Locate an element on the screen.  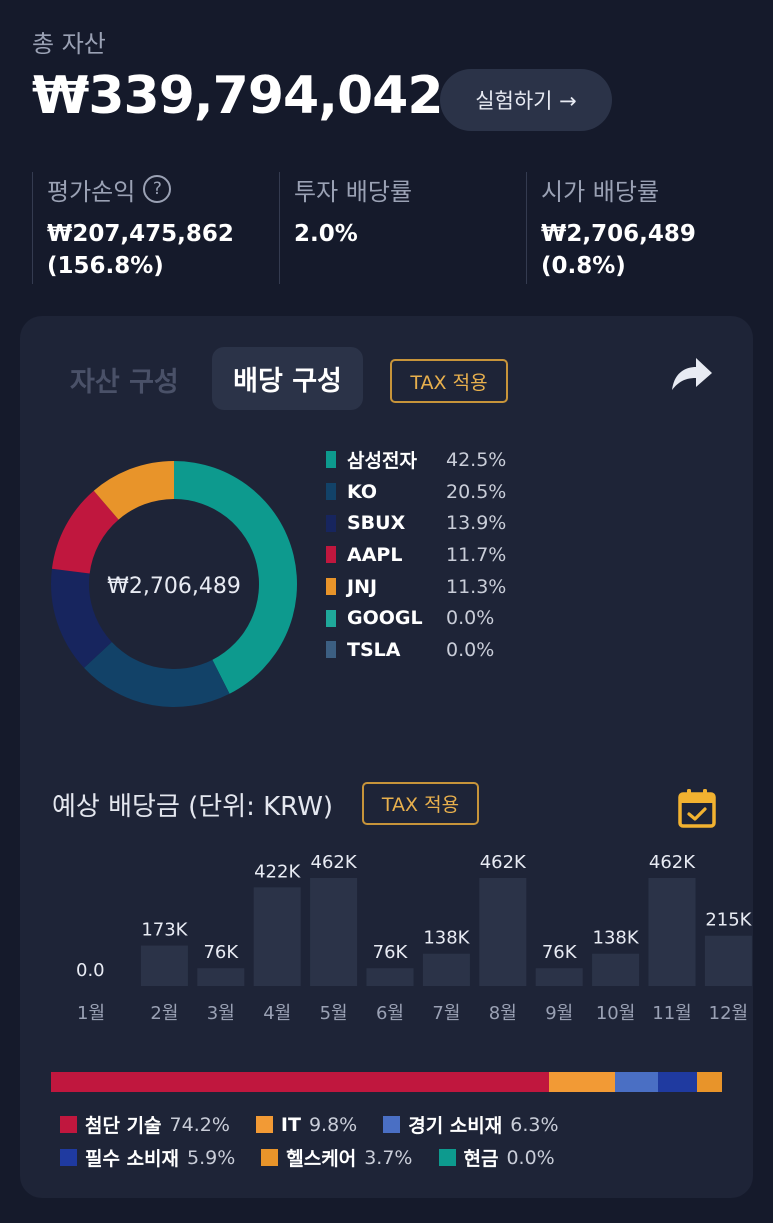
sector-name: IT is located at coordinates (290, 1124).